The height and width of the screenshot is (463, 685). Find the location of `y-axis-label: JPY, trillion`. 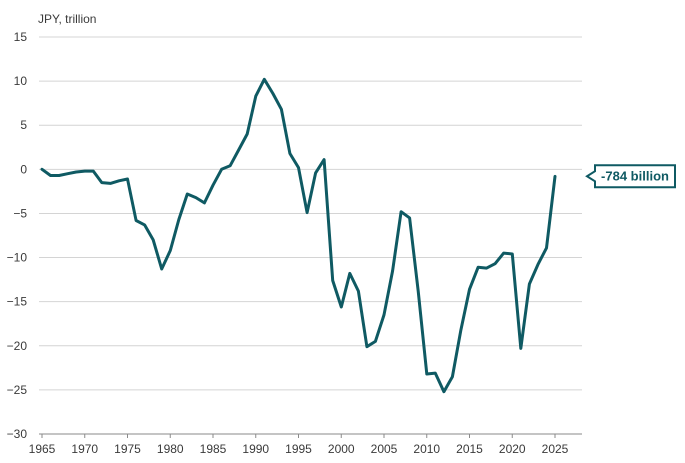

y-axis-label: JPY, trillion is located at coordinates (67, 19).